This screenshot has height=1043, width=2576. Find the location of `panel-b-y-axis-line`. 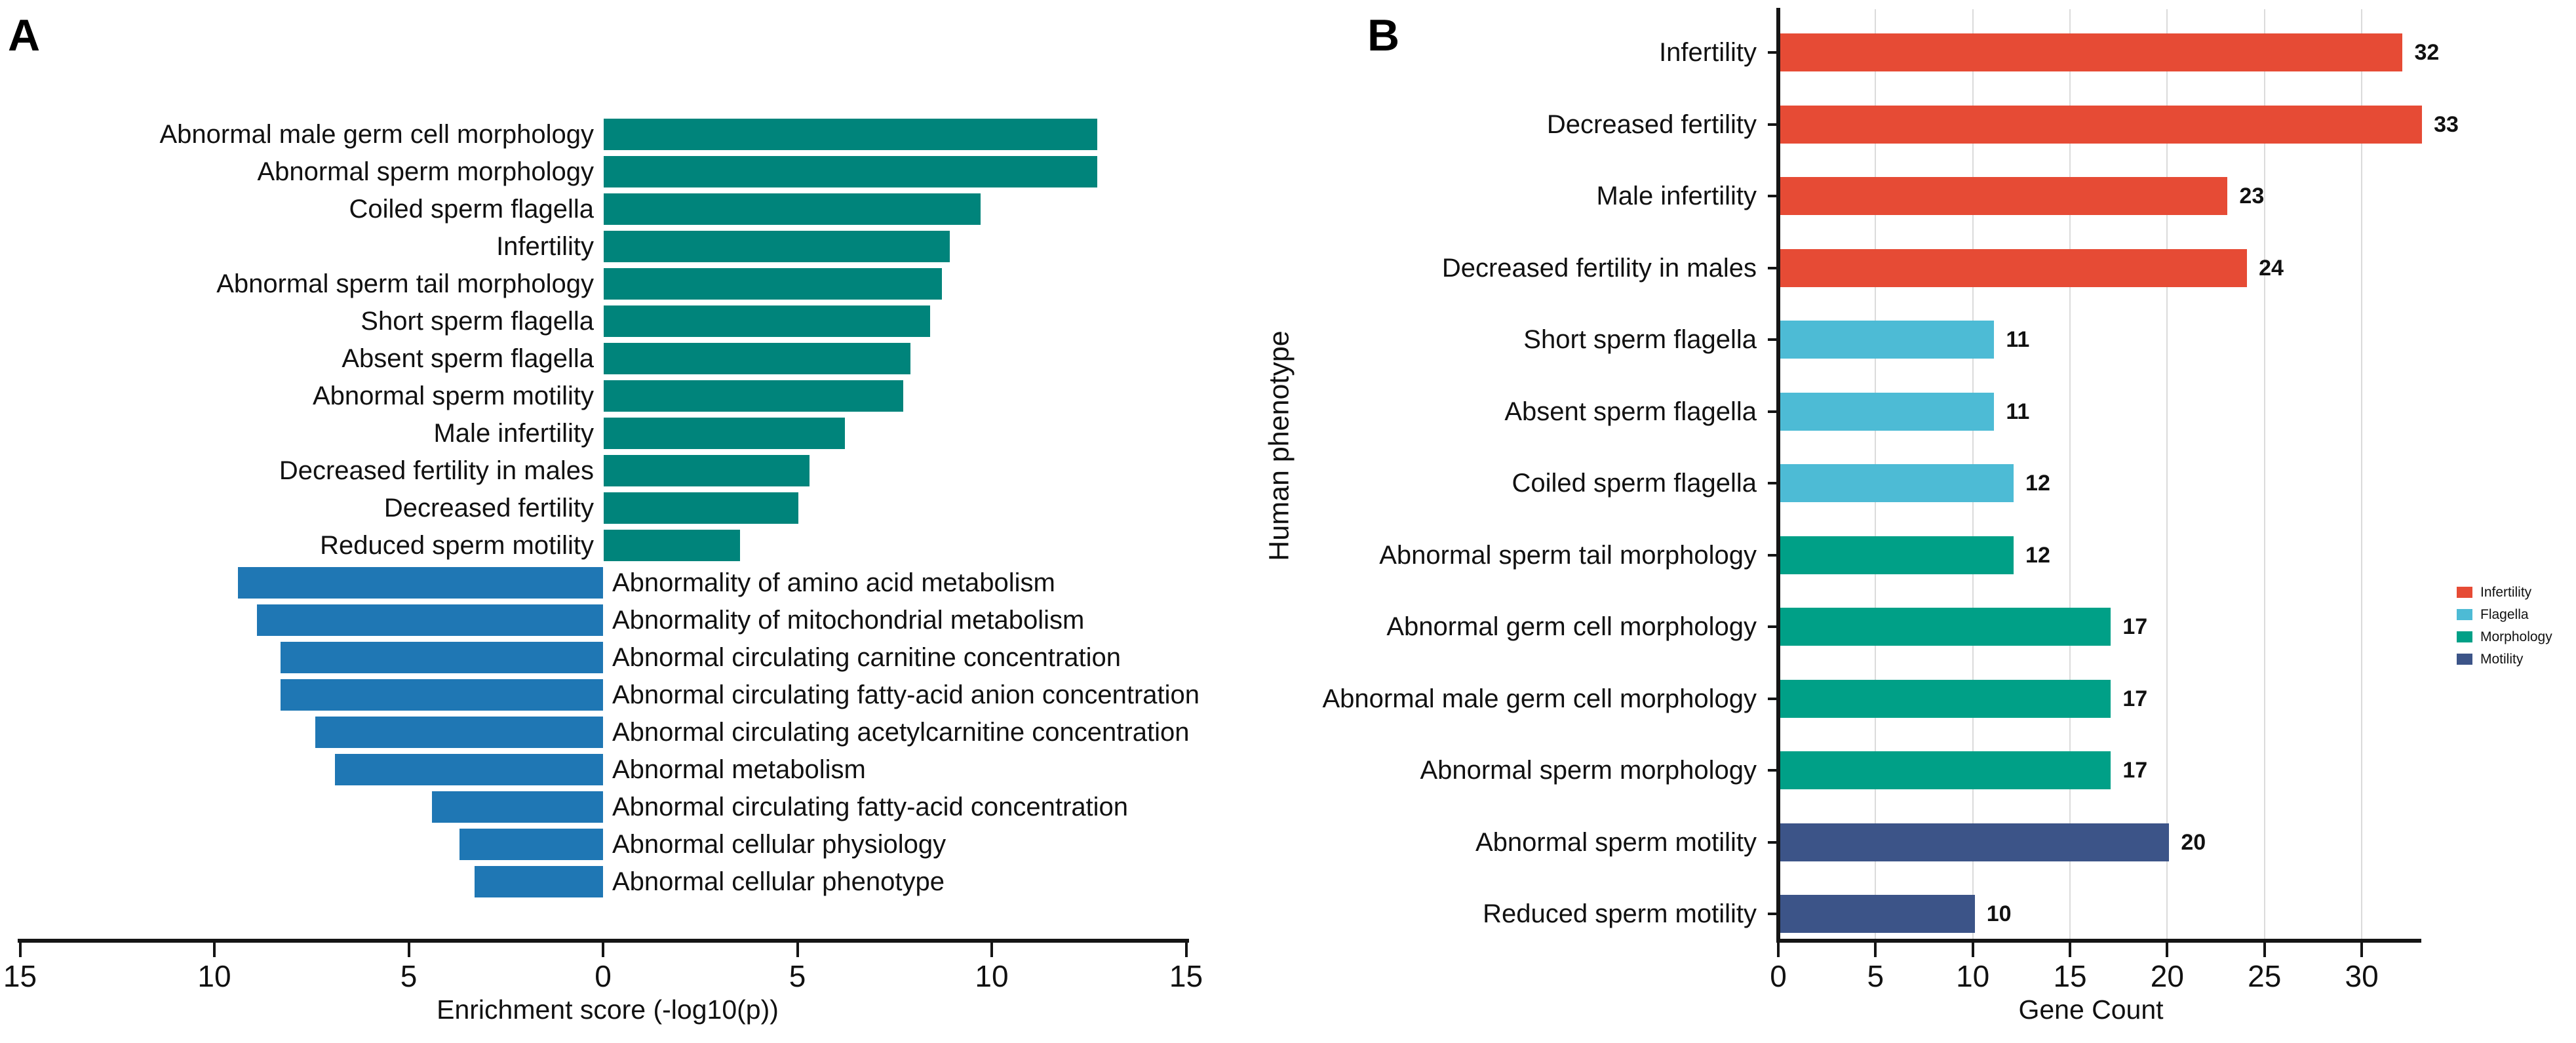

panel-b-y-axis-line is located at coordinates (1778, 475).